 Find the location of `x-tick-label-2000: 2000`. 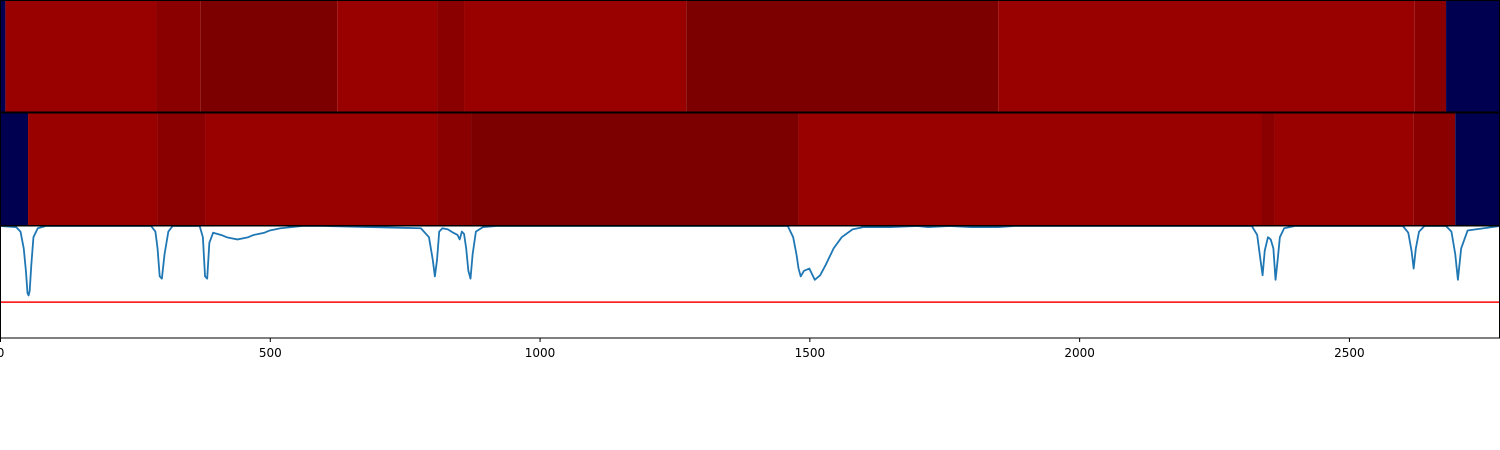

x-tick-label-2000: 2000 is located at coordinates (1079, 353).